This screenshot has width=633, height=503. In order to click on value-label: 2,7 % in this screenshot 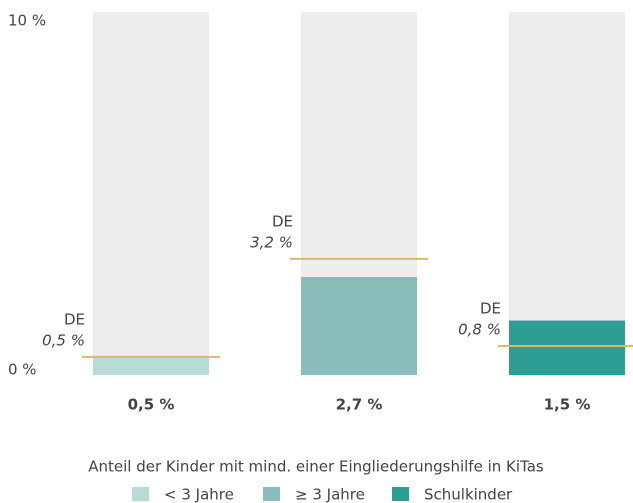, I will do `click(359, 405)`.